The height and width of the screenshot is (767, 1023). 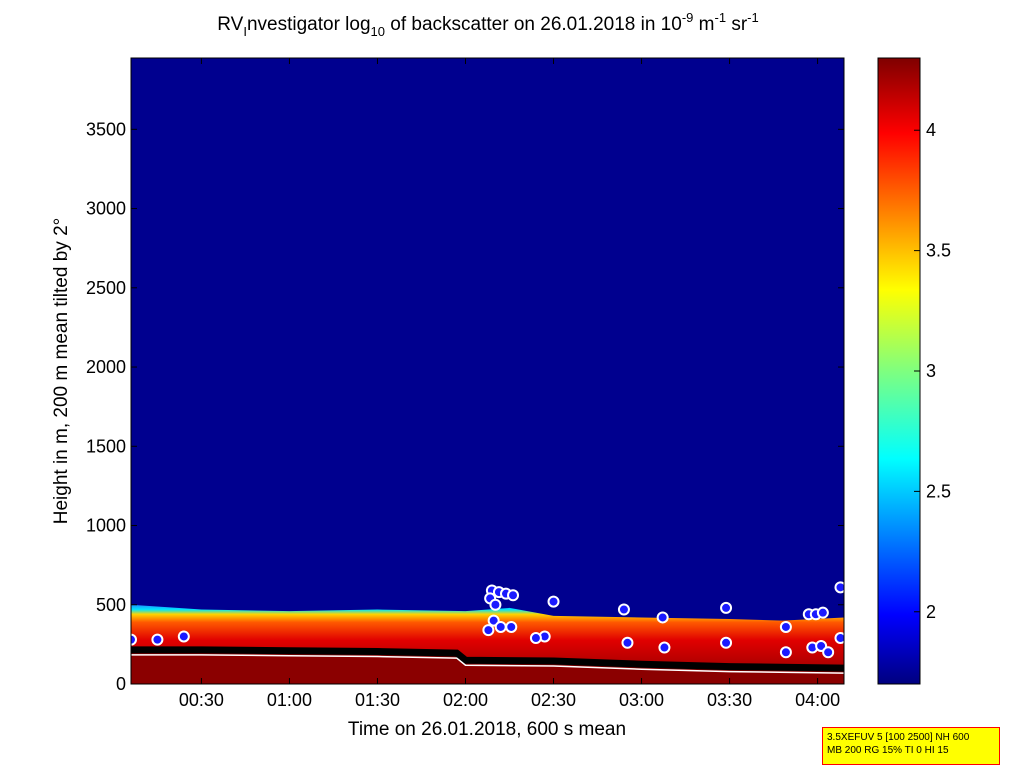 I want to click on y-tick-label: 3000, so click(x=106, y=209).